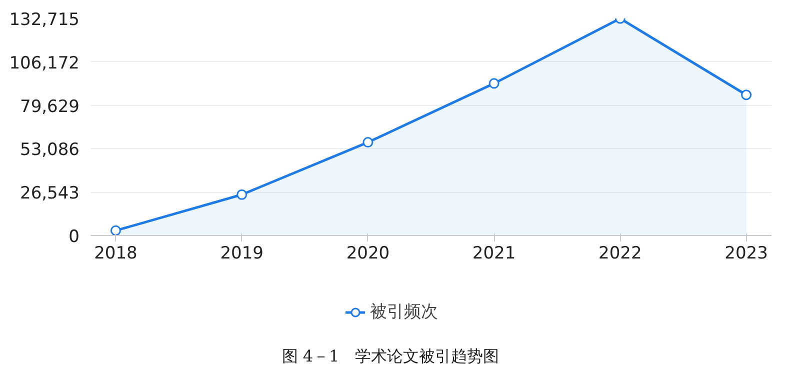 This screenshot has height=368, width=791. I want to click on y-tick-label: 0, so click(74, 236).